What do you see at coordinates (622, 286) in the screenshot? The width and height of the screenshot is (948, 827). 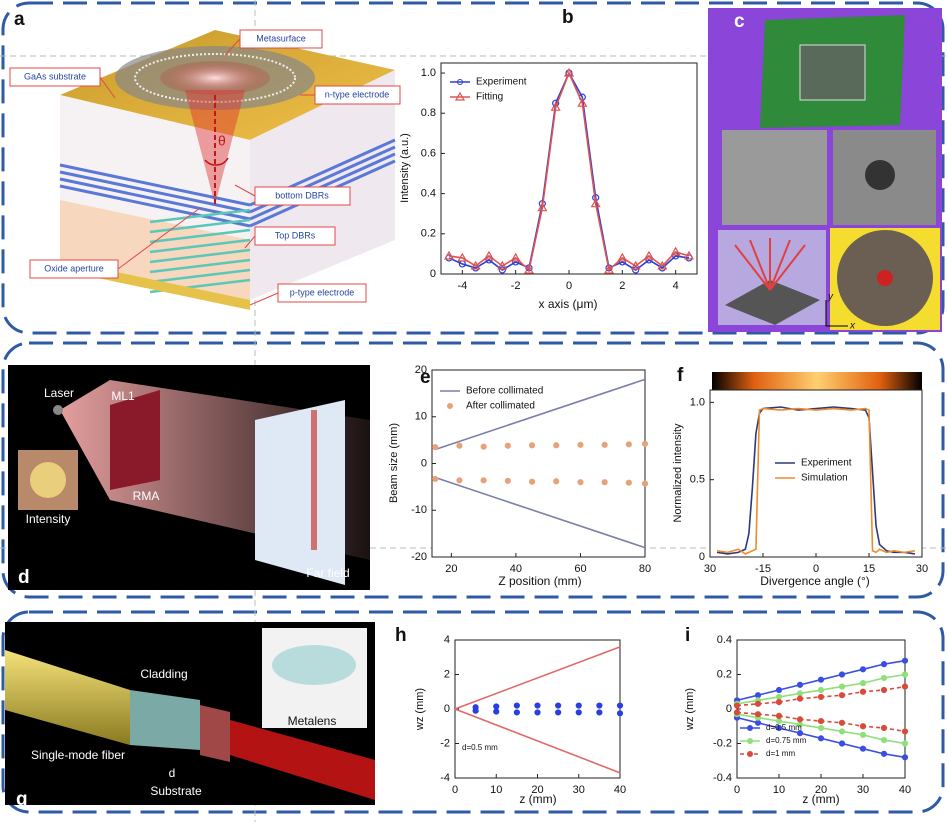 I see `x-tick-label: 2` at bounding box center [622, 286].